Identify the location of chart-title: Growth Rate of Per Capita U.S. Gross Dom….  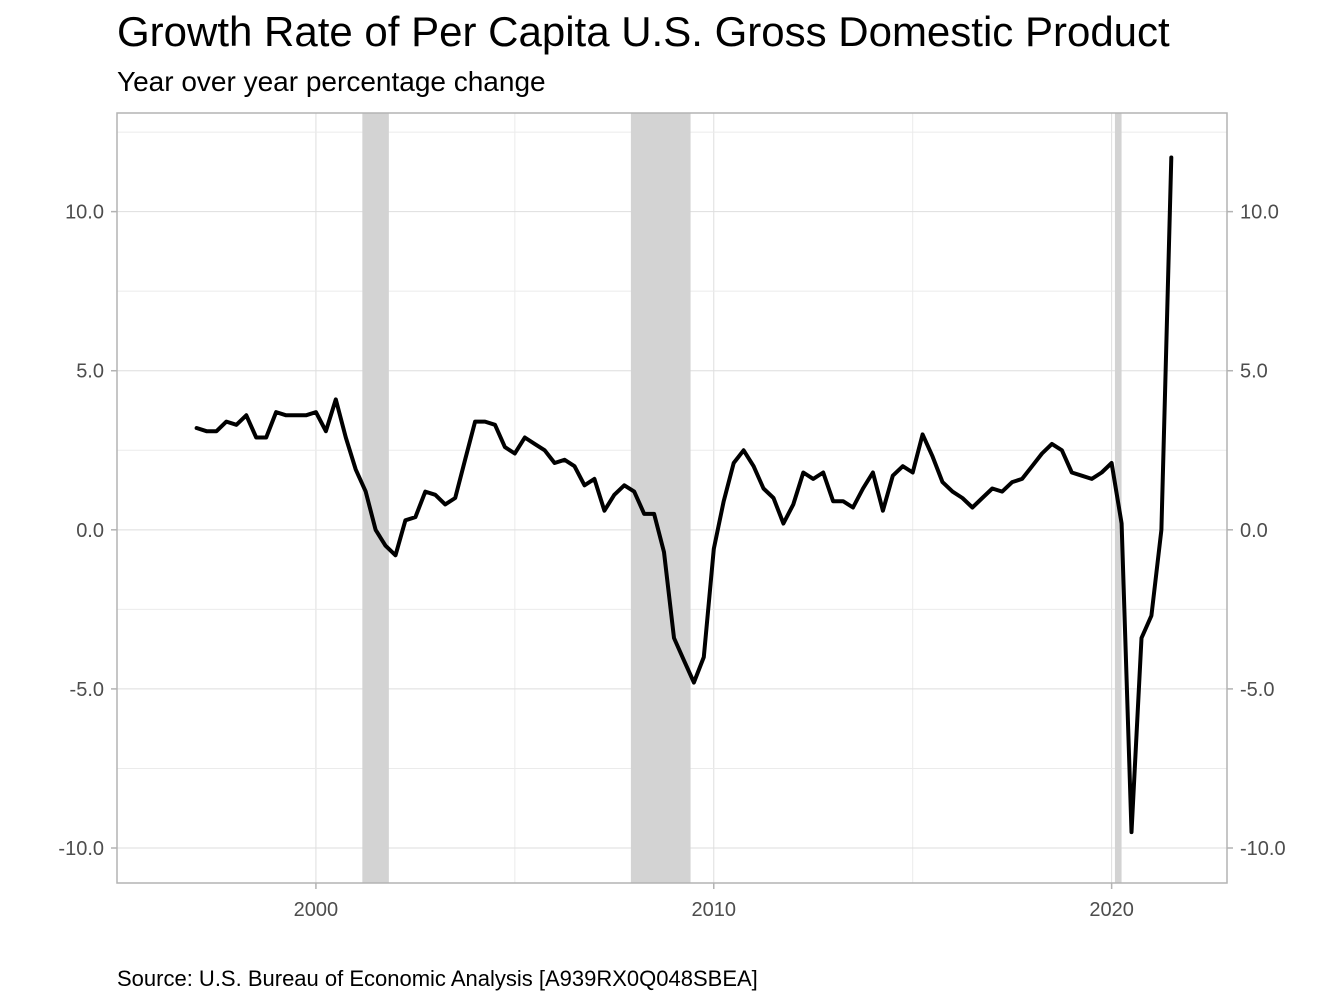
(643, 31).